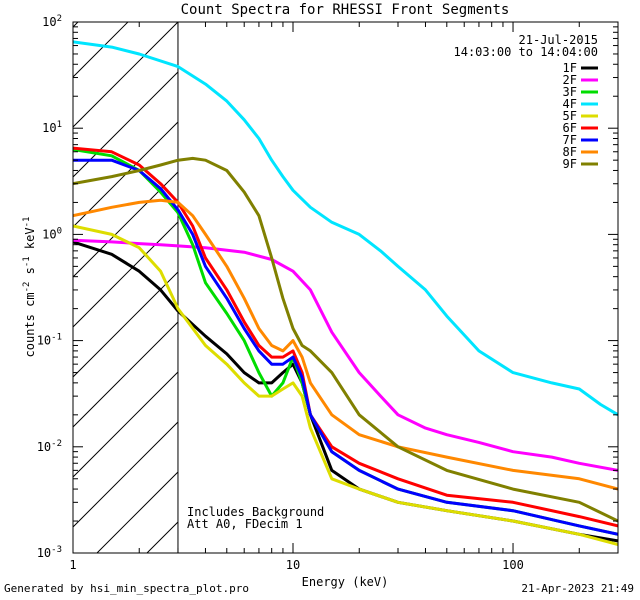  Describe the element at coordinates (570, 128) in the screenshot. I see `legend-label-6F: 6F` at that location.